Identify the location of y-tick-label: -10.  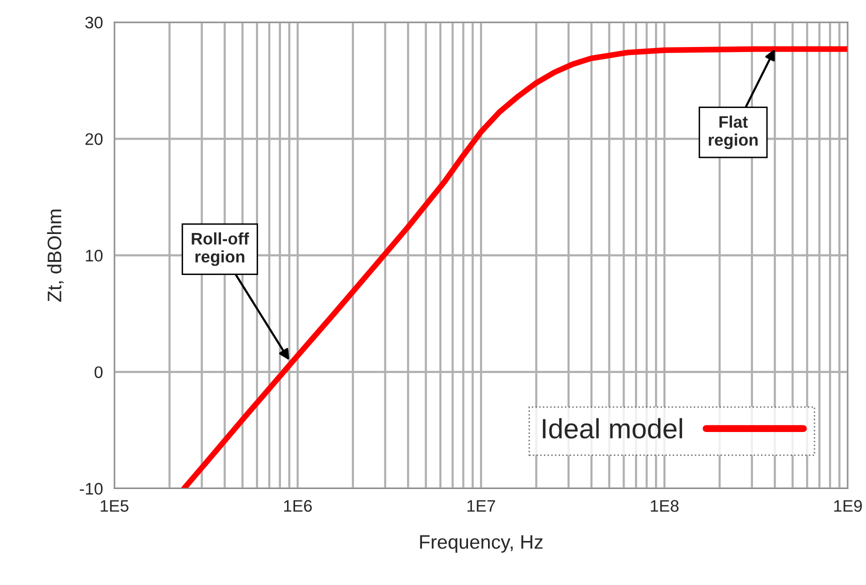
(91, 488).